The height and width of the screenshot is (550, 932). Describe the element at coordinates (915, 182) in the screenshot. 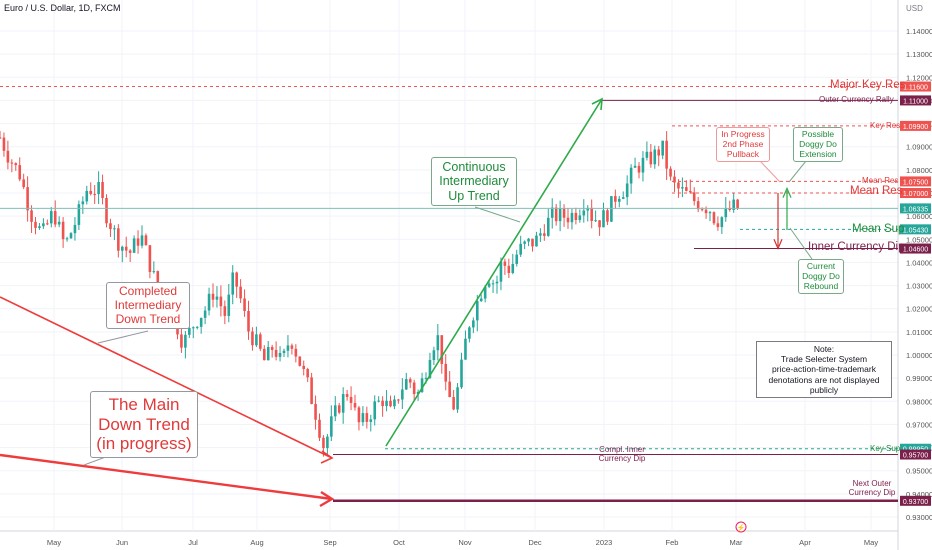

I see `price-tag-value: 1.07500` at that location.